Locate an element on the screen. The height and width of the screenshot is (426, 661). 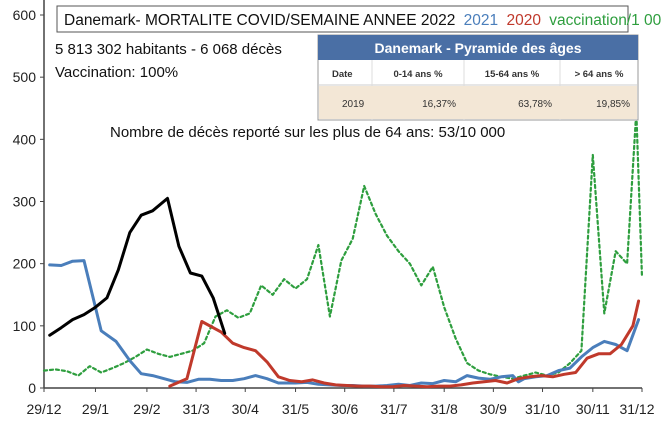
x-tick-label: 30/11 is located at coordinates (593, 409).